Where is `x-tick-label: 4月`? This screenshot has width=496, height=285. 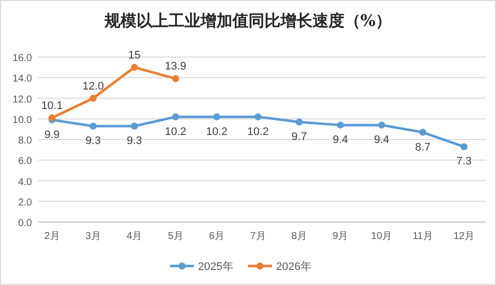 x-tick-label: 4月 is located at coordinates (134, 236).